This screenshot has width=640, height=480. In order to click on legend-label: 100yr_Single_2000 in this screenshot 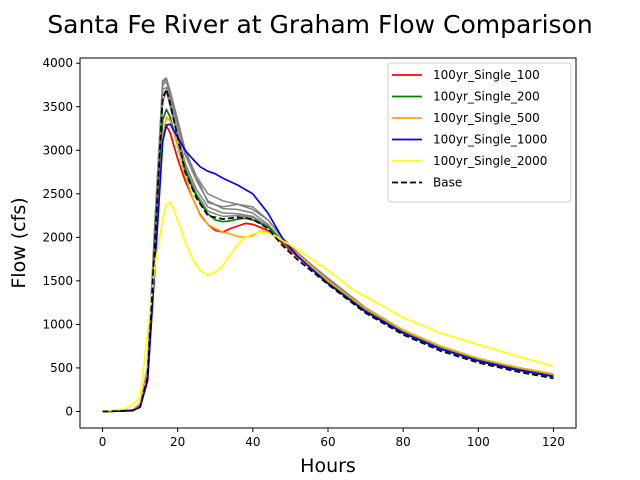, I will do `click(490, 161)`.